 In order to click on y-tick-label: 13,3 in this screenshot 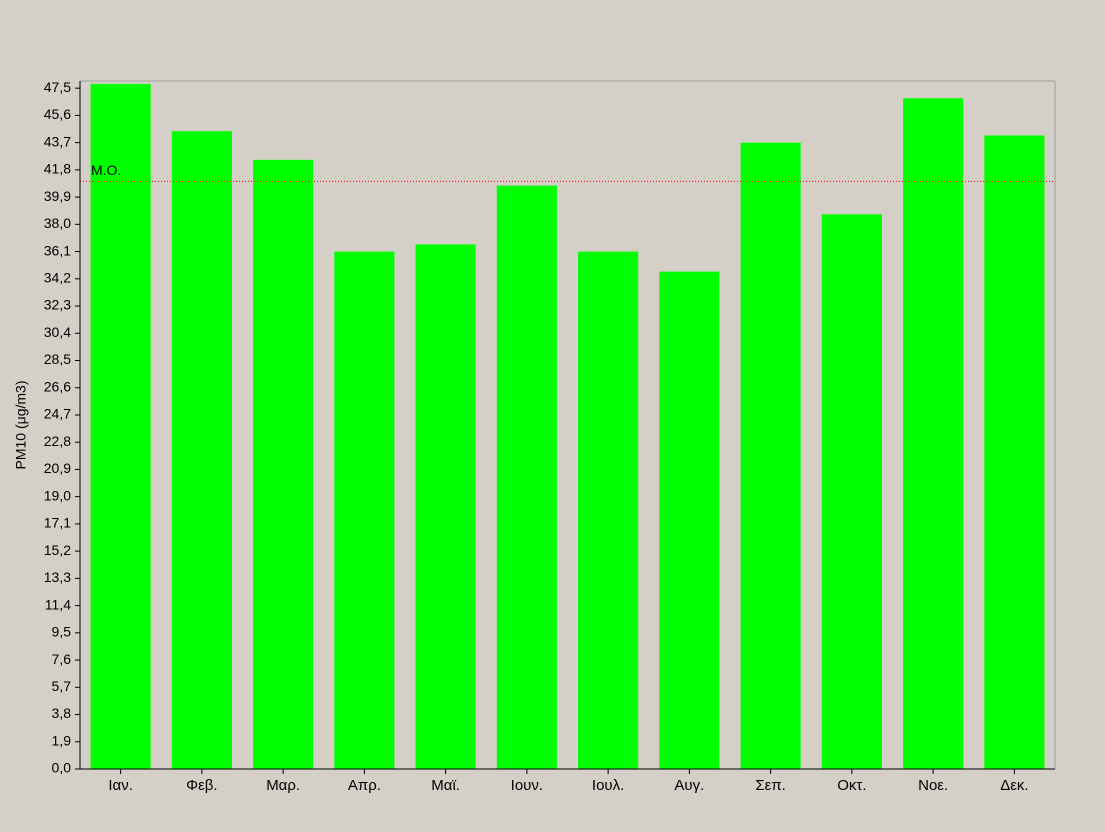, I will do `click(57, 577)`.